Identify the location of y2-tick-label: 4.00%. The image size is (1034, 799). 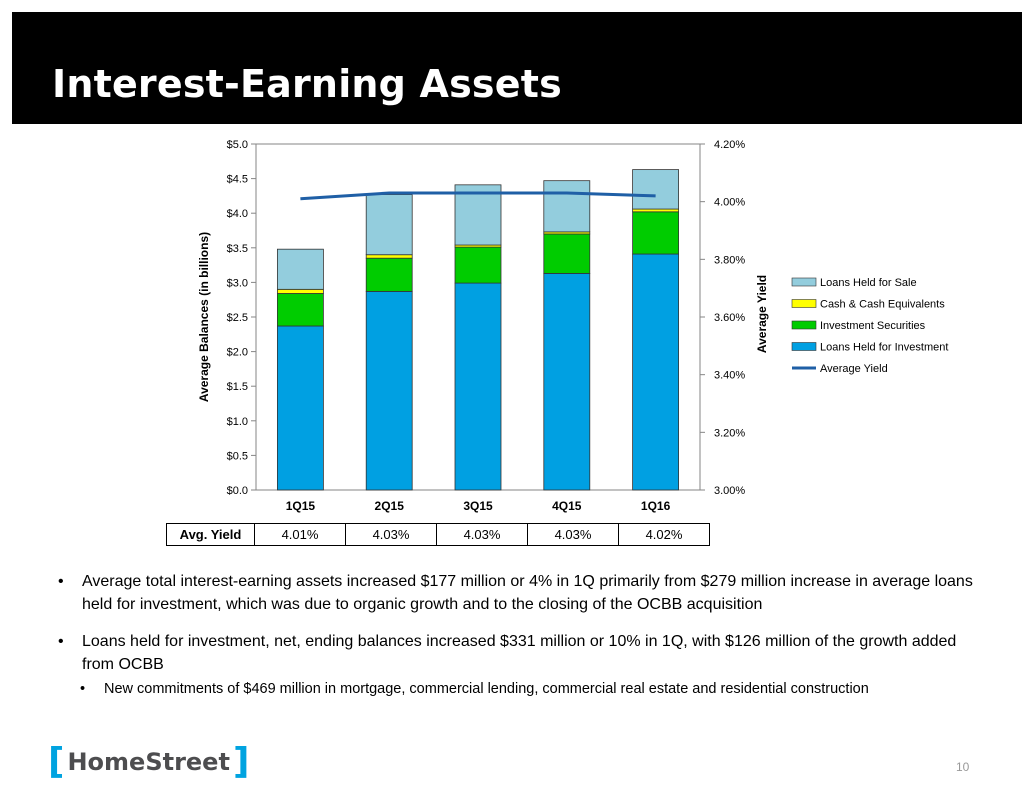
(729, 203).